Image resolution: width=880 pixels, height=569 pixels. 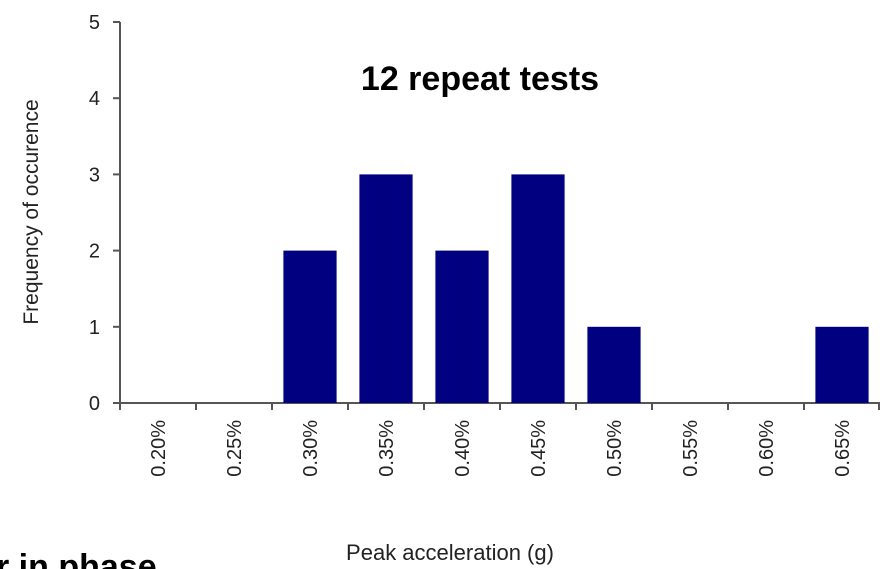 I want to click on y-tick-label: 3, so click(x=94, y=175).